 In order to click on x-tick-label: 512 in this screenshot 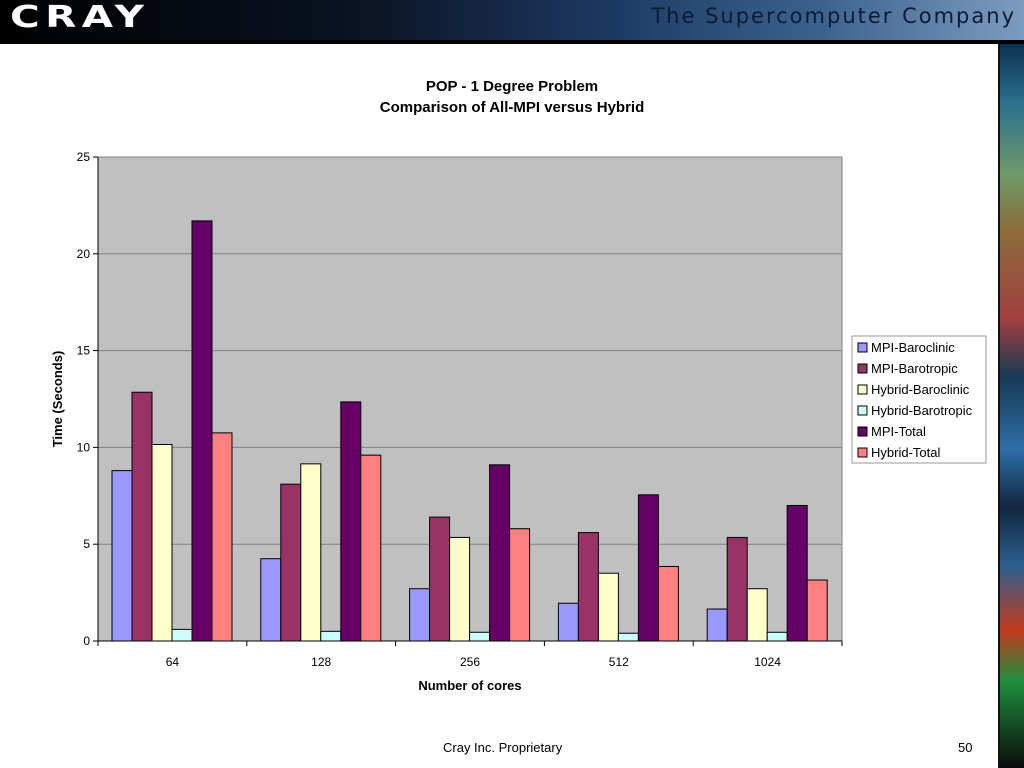, I will do `click(619, 662)`.